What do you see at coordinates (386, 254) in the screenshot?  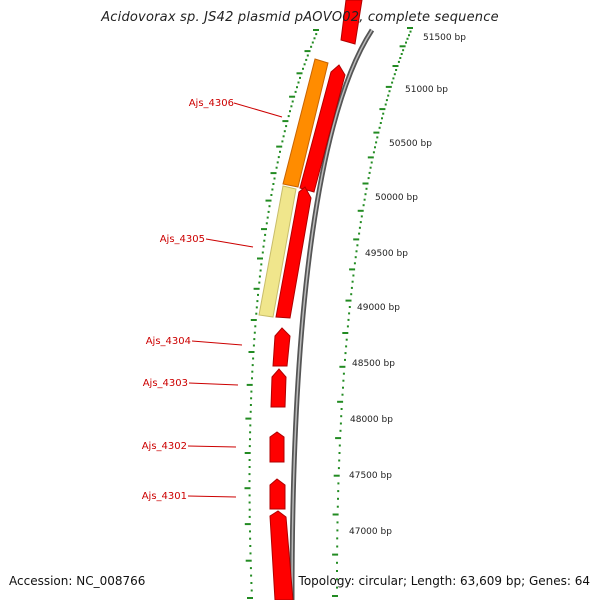 I see `position-label: 49500 bp` at bounding box center [386, 254].